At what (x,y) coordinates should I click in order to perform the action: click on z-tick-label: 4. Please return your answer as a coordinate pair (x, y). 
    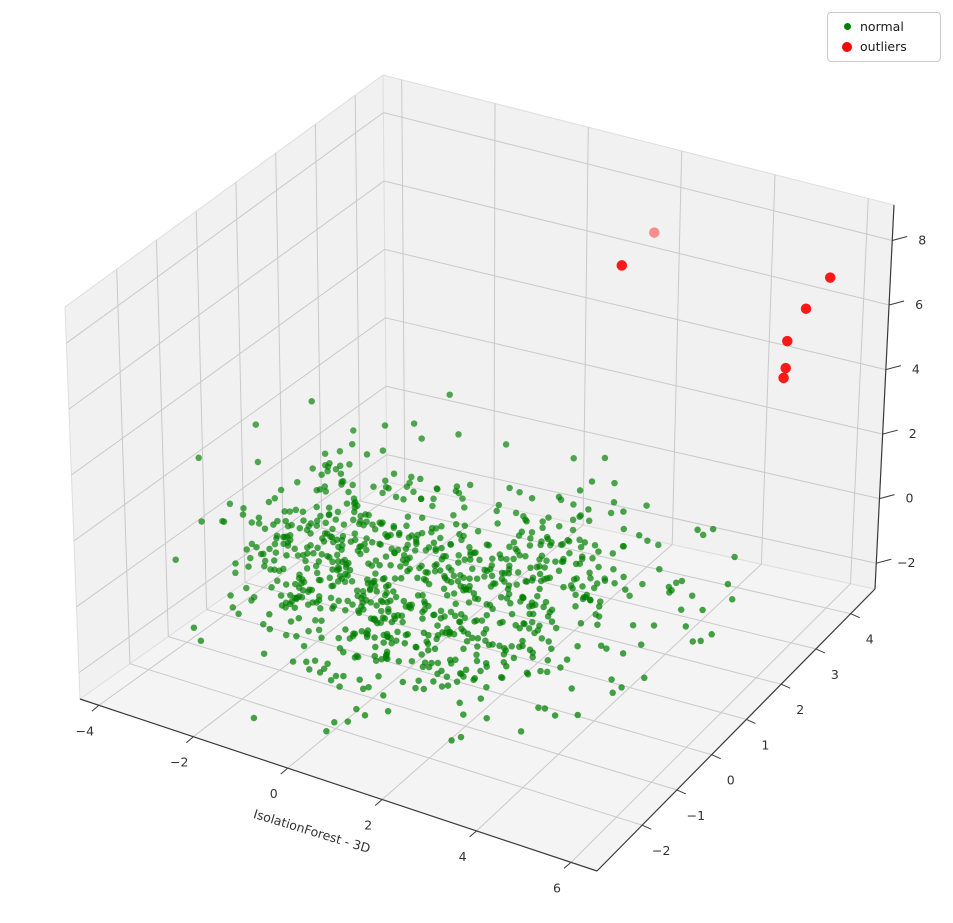
    Looking at the image, I should click on (916, 369).